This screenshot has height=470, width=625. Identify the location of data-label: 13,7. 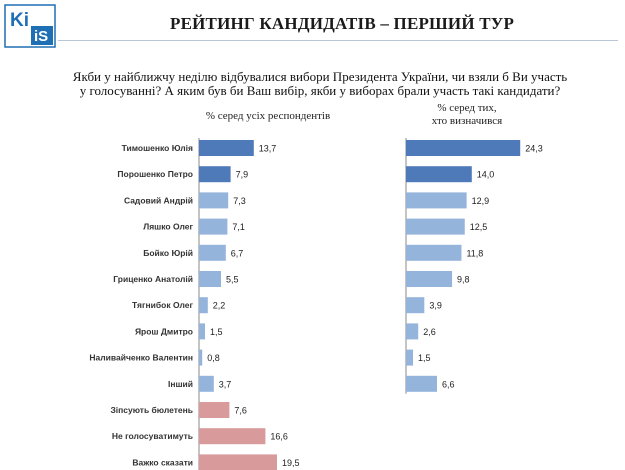
(268, 149).